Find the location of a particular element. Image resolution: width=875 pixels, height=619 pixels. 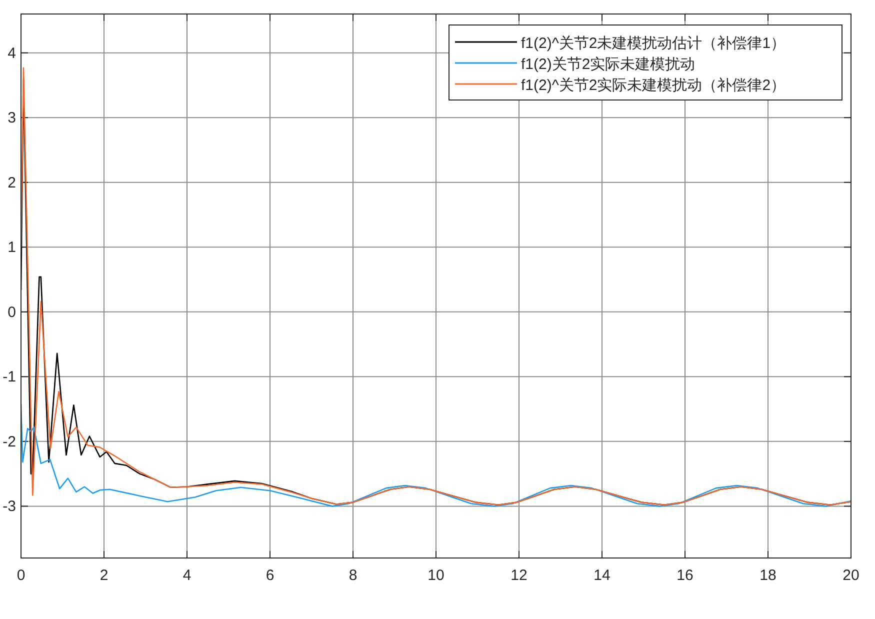

y-tick-label: 0 is located at coordinates (12, 312).